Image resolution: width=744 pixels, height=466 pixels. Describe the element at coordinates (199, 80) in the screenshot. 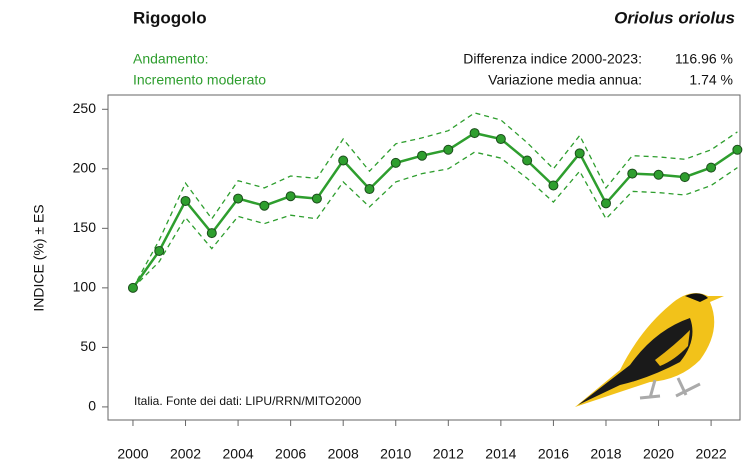

I see `trend: Incremento moderato` at that location.